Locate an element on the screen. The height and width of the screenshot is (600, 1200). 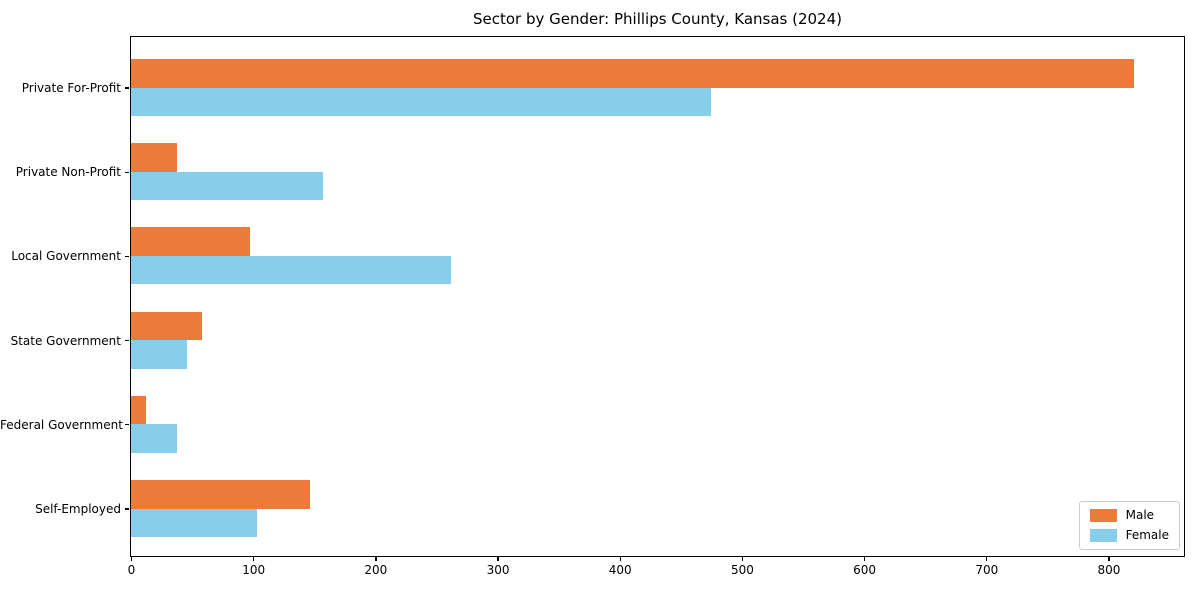
x-tick-label-100: 100 is located at coordinates (254, 570).